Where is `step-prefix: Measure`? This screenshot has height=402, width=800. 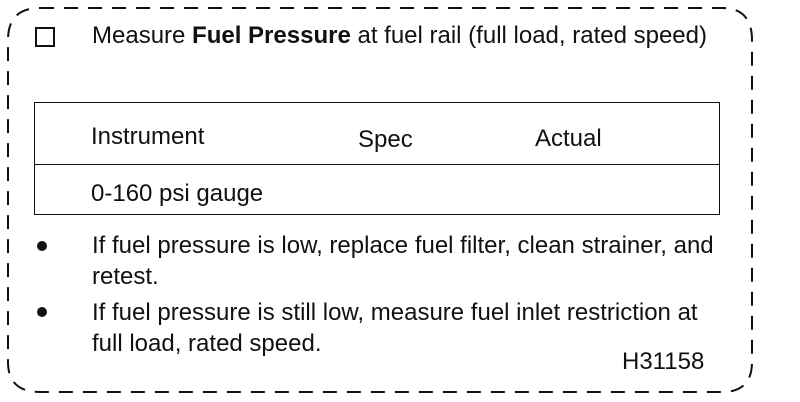 step-prefix: Measure is located at coordinates (142, 35).